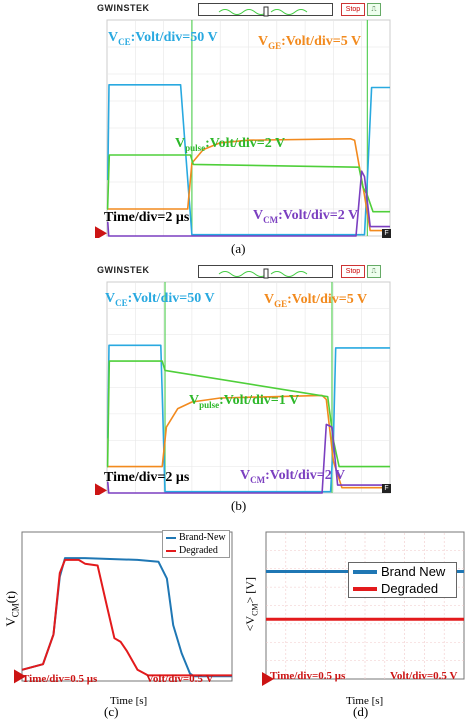  I want to click on legend-item-brand-new: Brand New, so click(402, 571).